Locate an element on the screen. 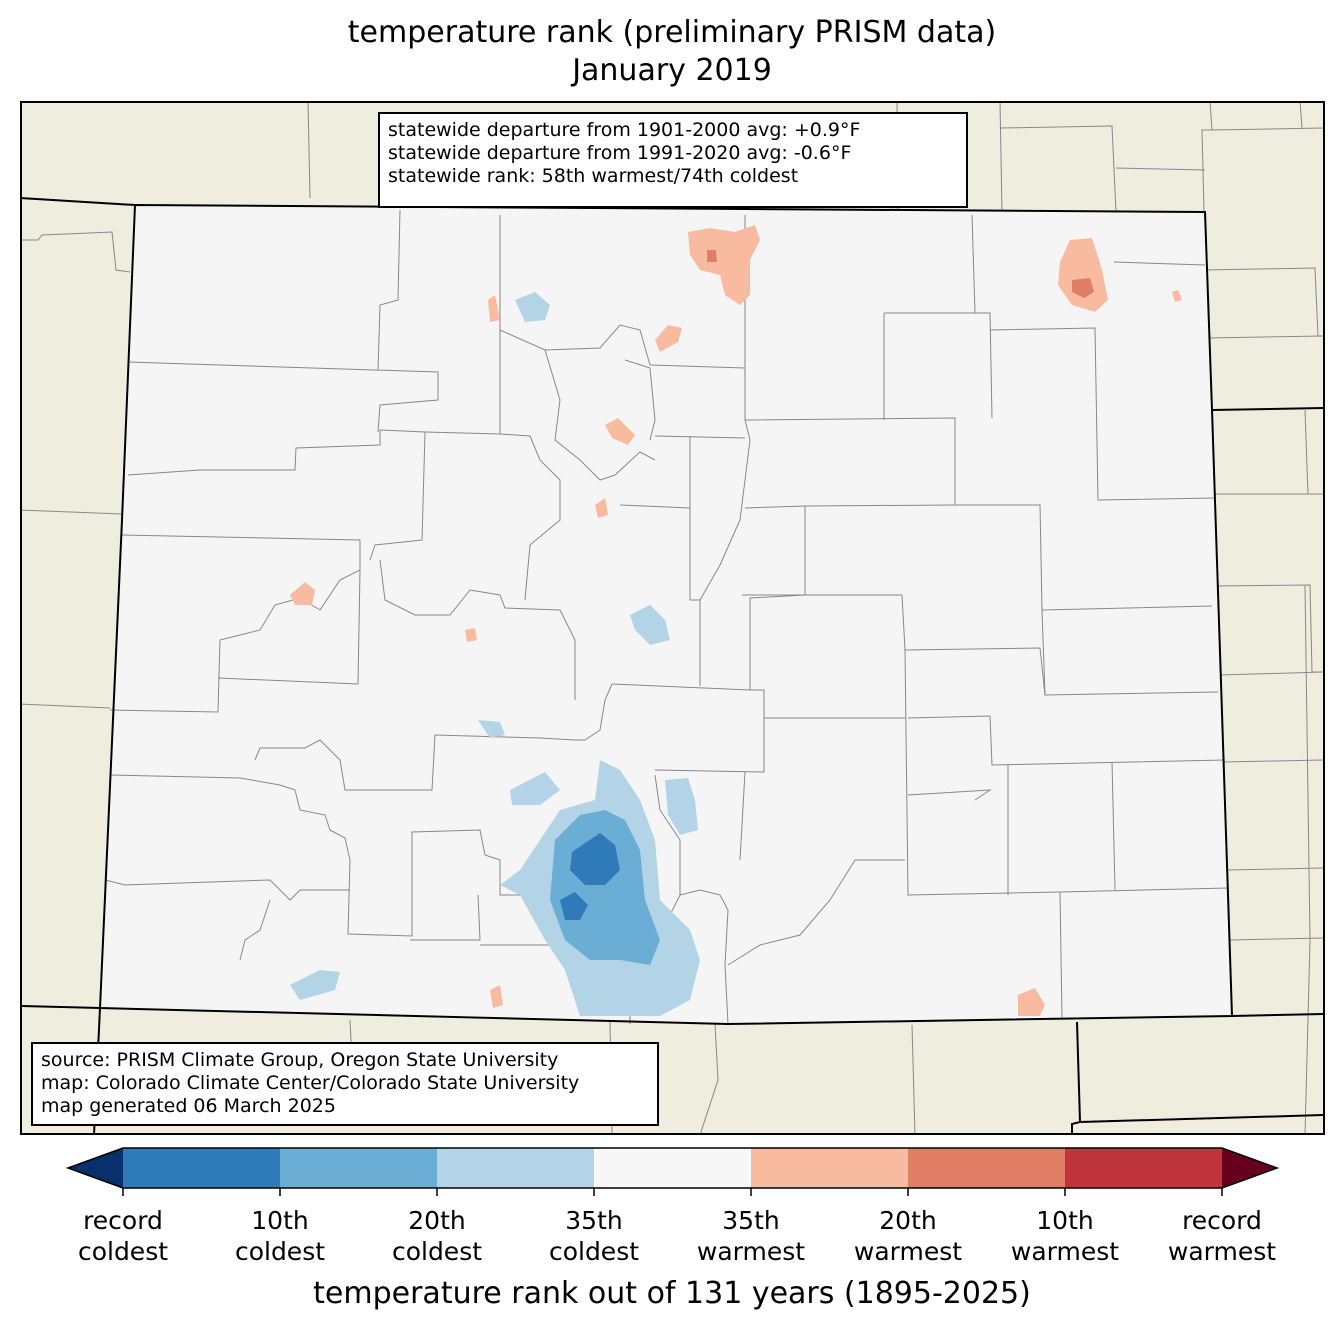 This screenshot has width=1344, height=1332. colorbar-tick-label: 20th coldest is located at coordinates (437, 1236).